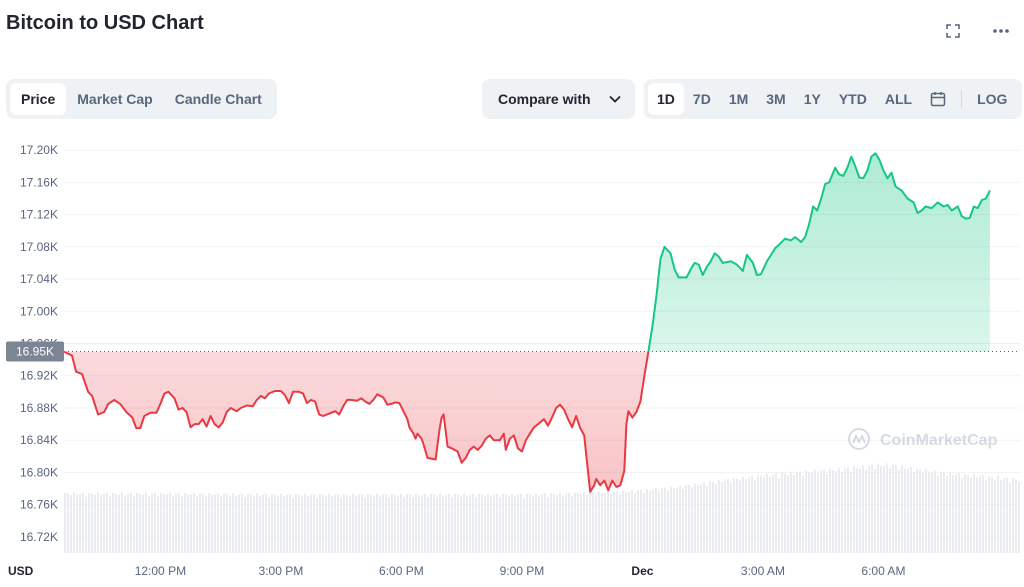 Image resolution: width=1024 pixels, height=587 pixels. I want to click on baseline-tag, so click(35, 351).